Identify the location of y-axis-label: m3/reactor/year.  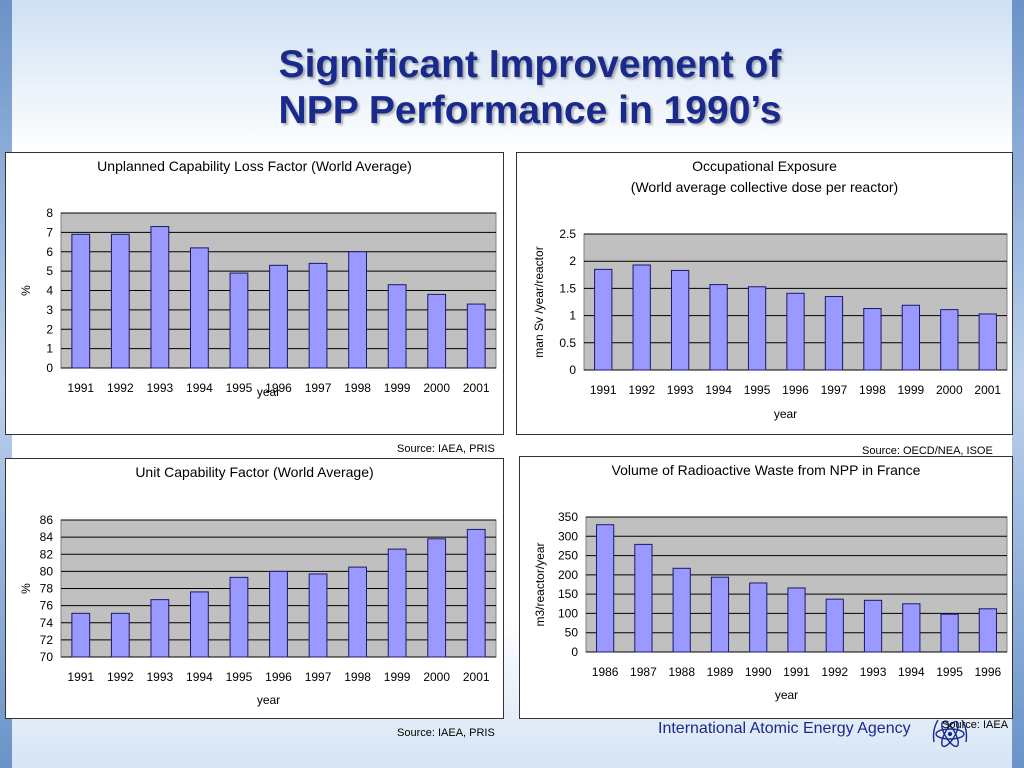
(540, 584).